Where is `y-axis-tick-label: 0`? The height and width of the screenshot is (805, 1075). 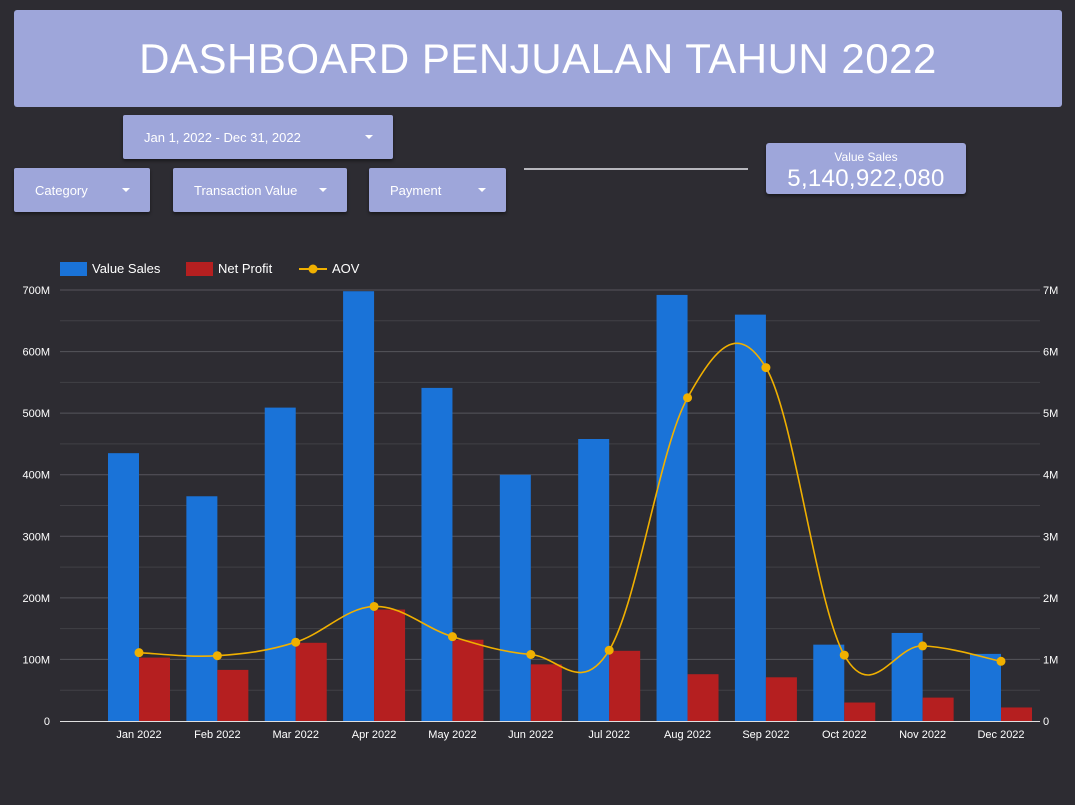
y-axis-tick-label: 0 is located at coordinates (47, 722).